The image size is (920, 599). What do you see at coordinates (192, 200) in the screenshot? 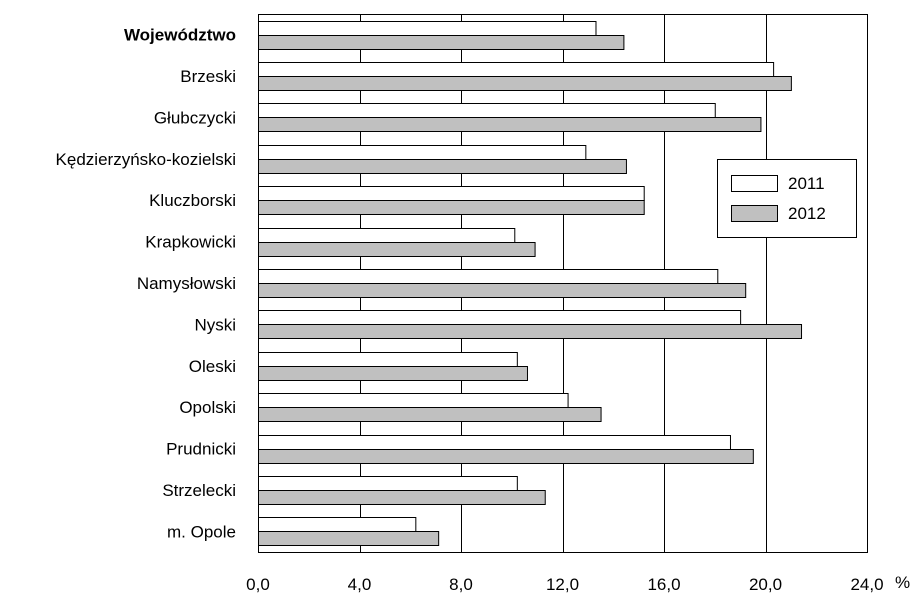
I see `category-label-4: Kluczborski` at bounding box center [192, 200].